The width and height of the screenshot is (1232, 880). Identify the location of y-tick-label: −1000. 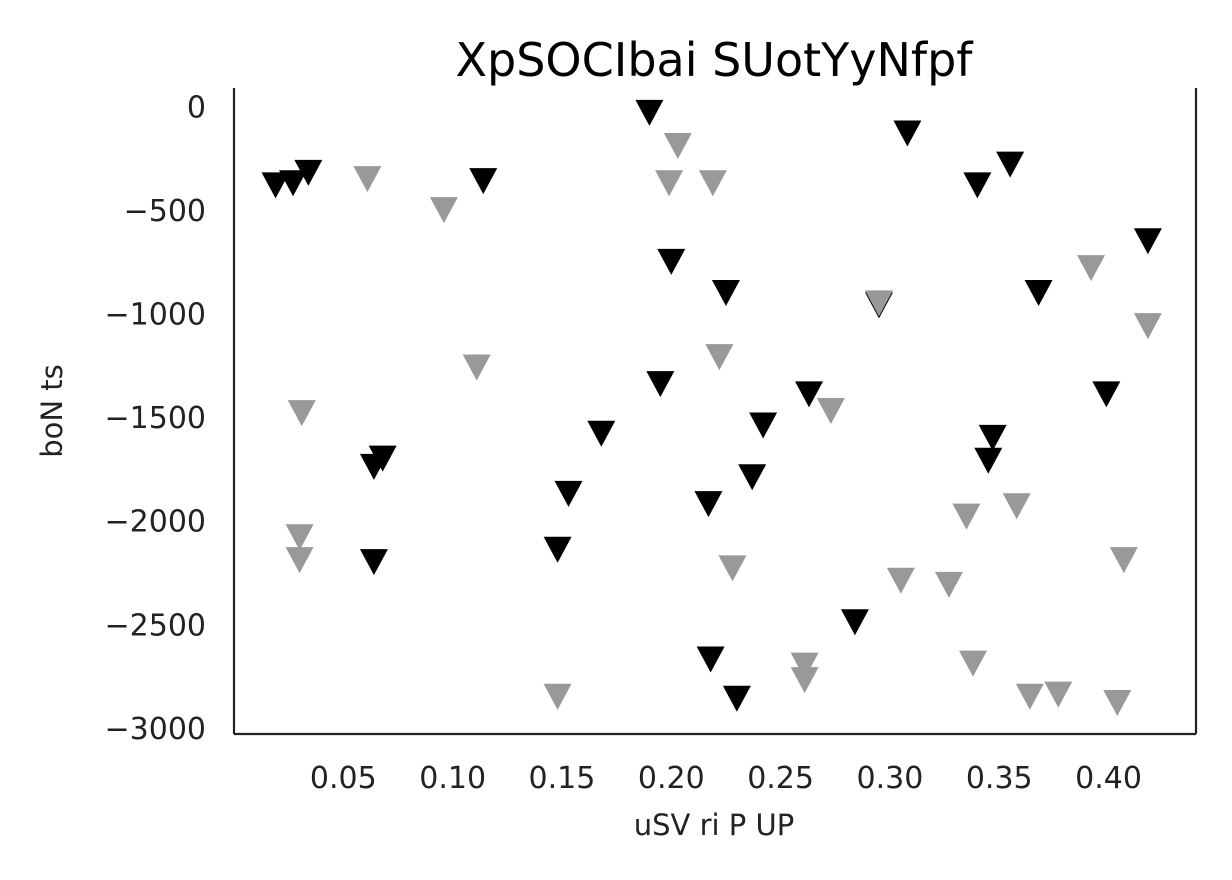
(155, 315).